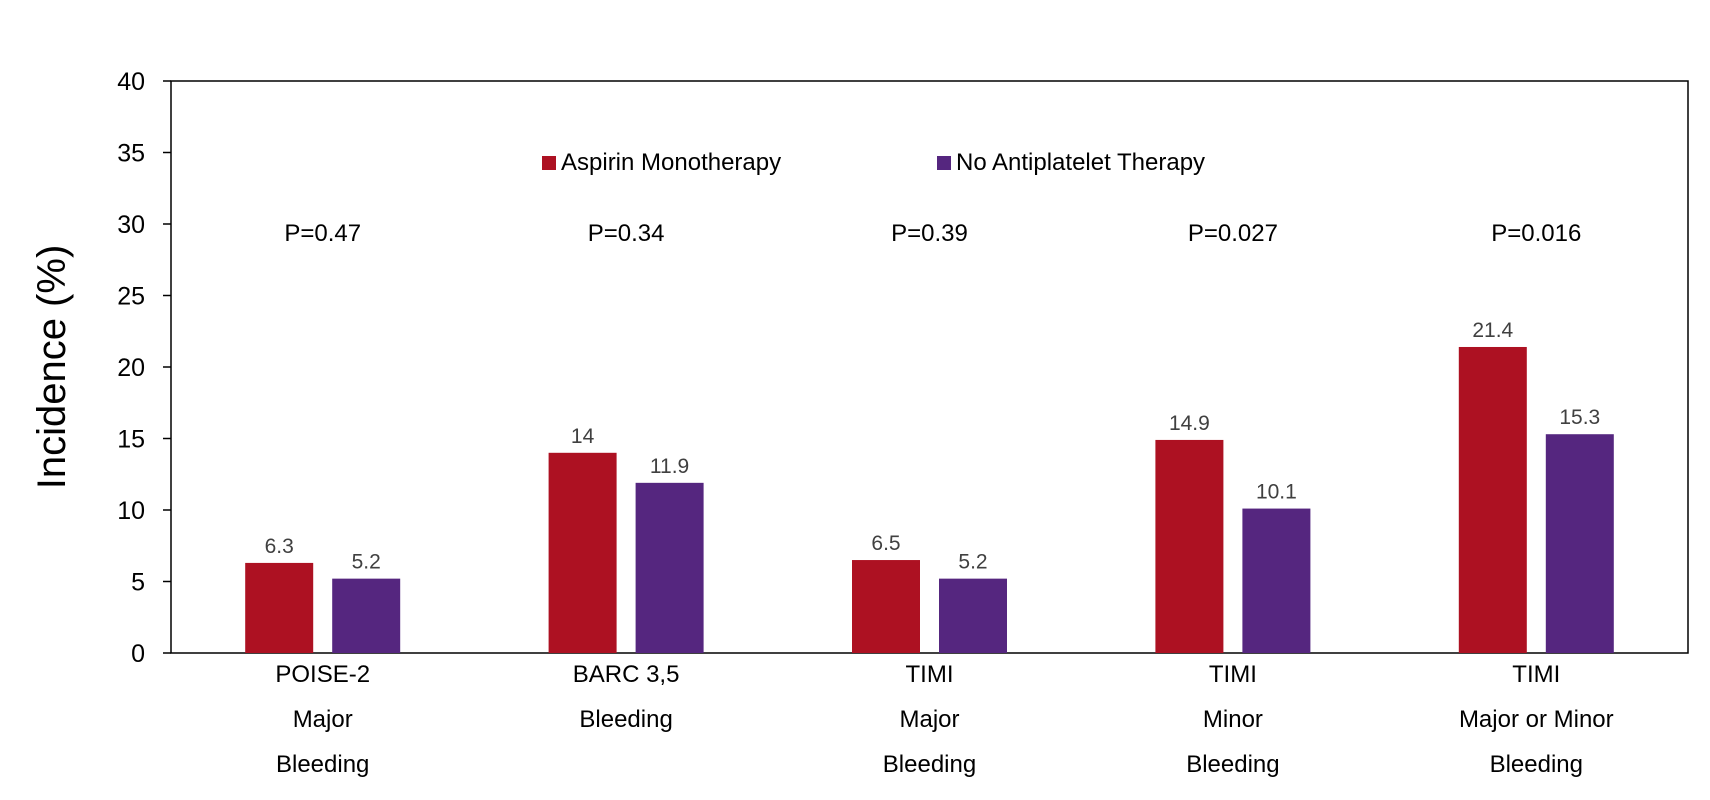 Image resolution: width=1710 pixels, height=800 pixels. Describe the element at coordinates (131, 82) in the screenshot. I see `y-tick-label: 40` at that location.